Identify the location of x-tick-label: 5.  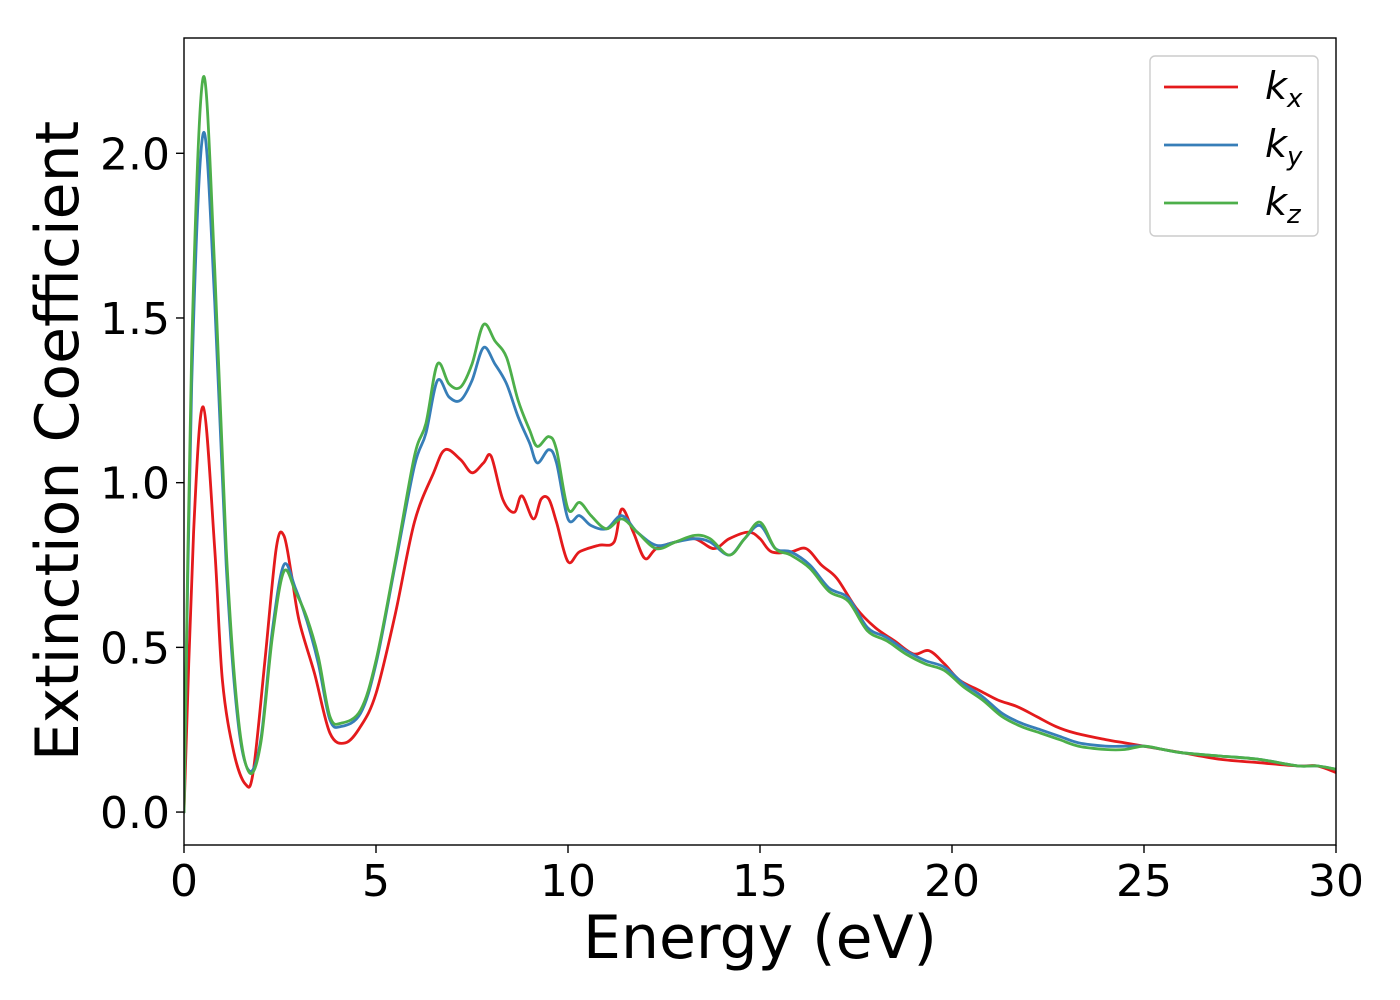
(376, 881).